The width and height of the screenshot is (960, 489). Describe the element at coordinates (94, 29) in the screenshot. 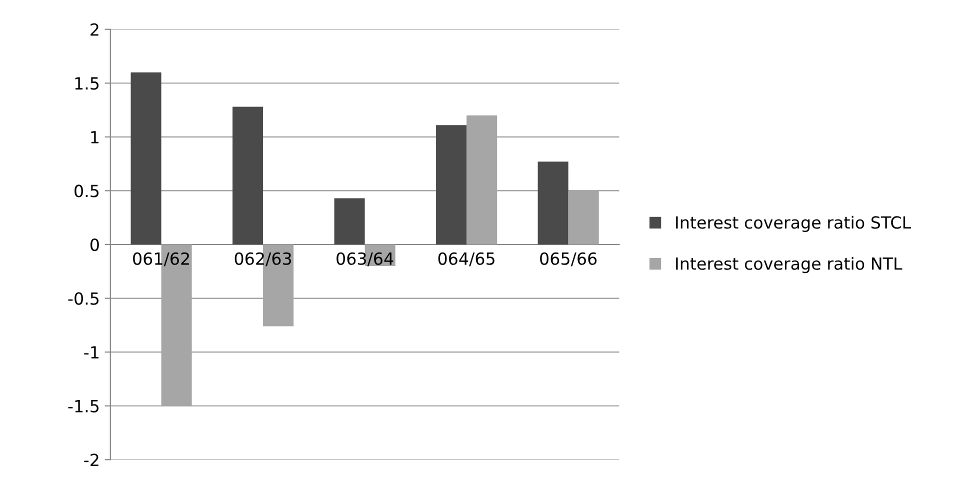

I see `y-tick-label: 2` at that location.